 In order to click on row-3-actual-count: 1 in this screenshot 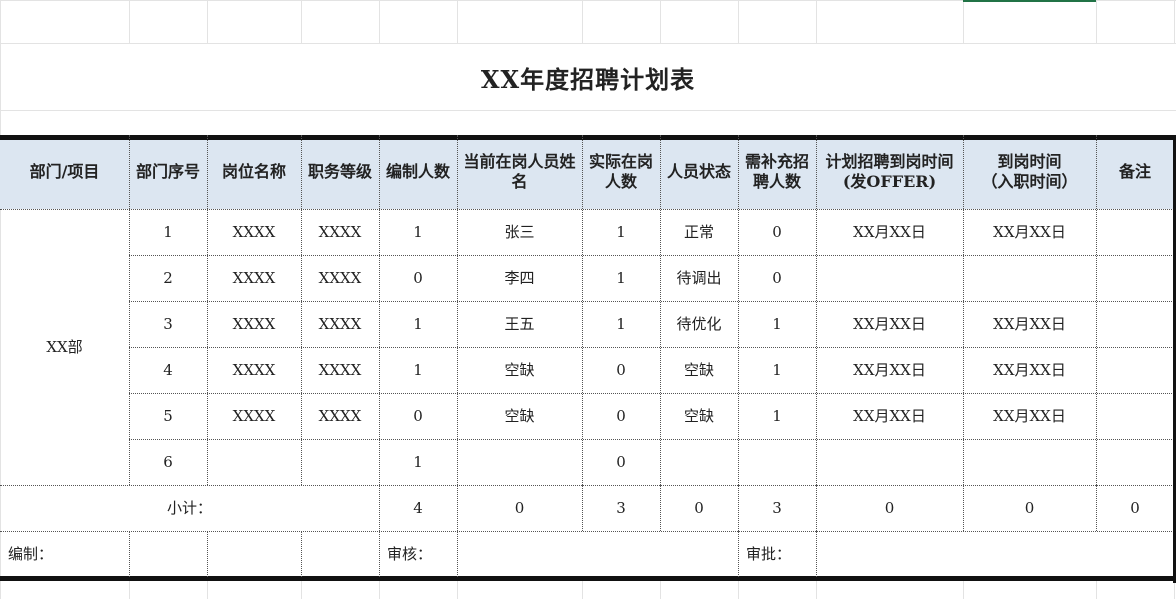, I will do `click(621, 323)`.